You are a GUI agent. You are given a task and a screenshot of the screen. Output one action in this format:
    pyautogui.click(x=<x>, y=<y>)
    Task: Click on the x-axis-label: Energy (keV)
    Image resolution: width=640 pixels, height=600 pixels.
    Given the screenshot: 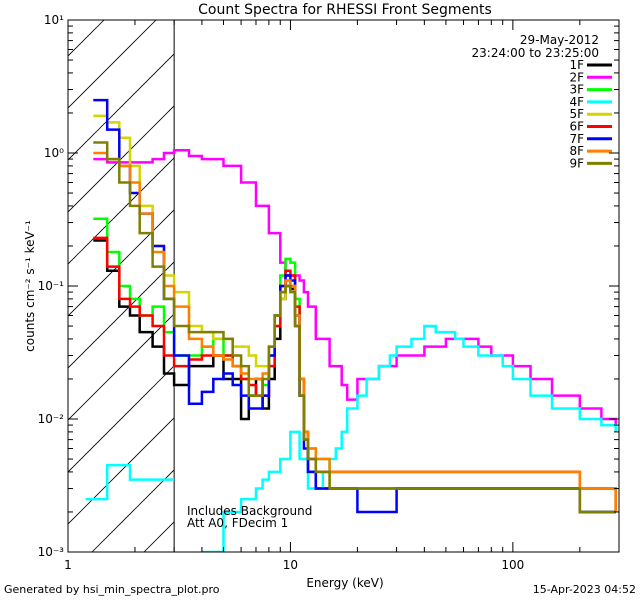 What is the action you would take?
    pyautogui.click(x=344, y=583)
    